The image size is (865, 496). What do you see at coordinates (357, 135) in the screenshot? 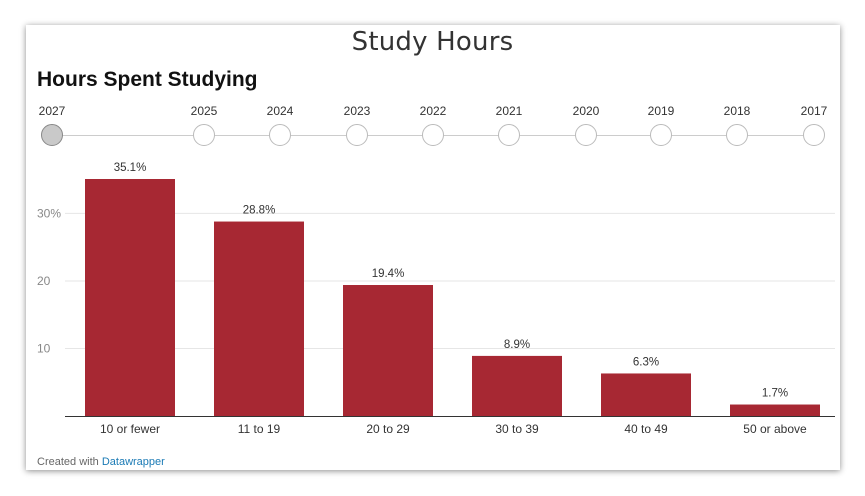
I see `timeline-dot-2023` at bounding box center [357, 135].